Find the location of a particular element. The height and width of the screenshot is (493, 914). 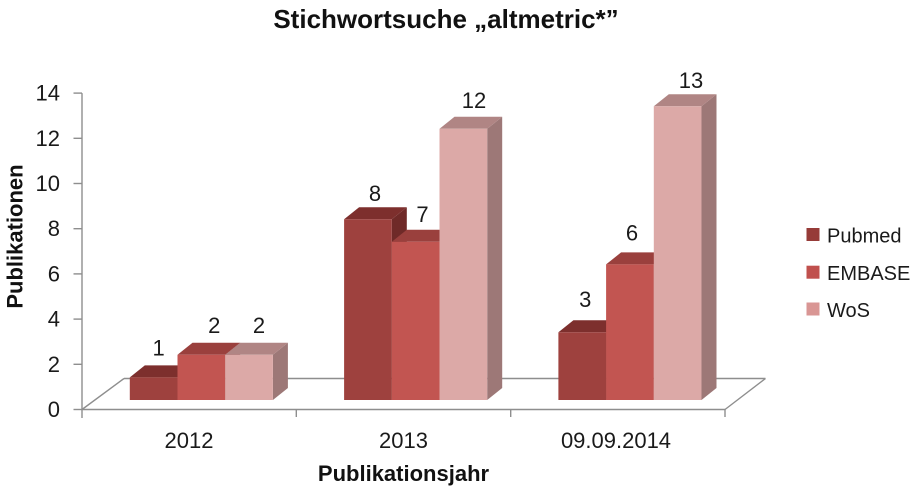

svg-text: Pubmed is located at coordinates (864, 237).